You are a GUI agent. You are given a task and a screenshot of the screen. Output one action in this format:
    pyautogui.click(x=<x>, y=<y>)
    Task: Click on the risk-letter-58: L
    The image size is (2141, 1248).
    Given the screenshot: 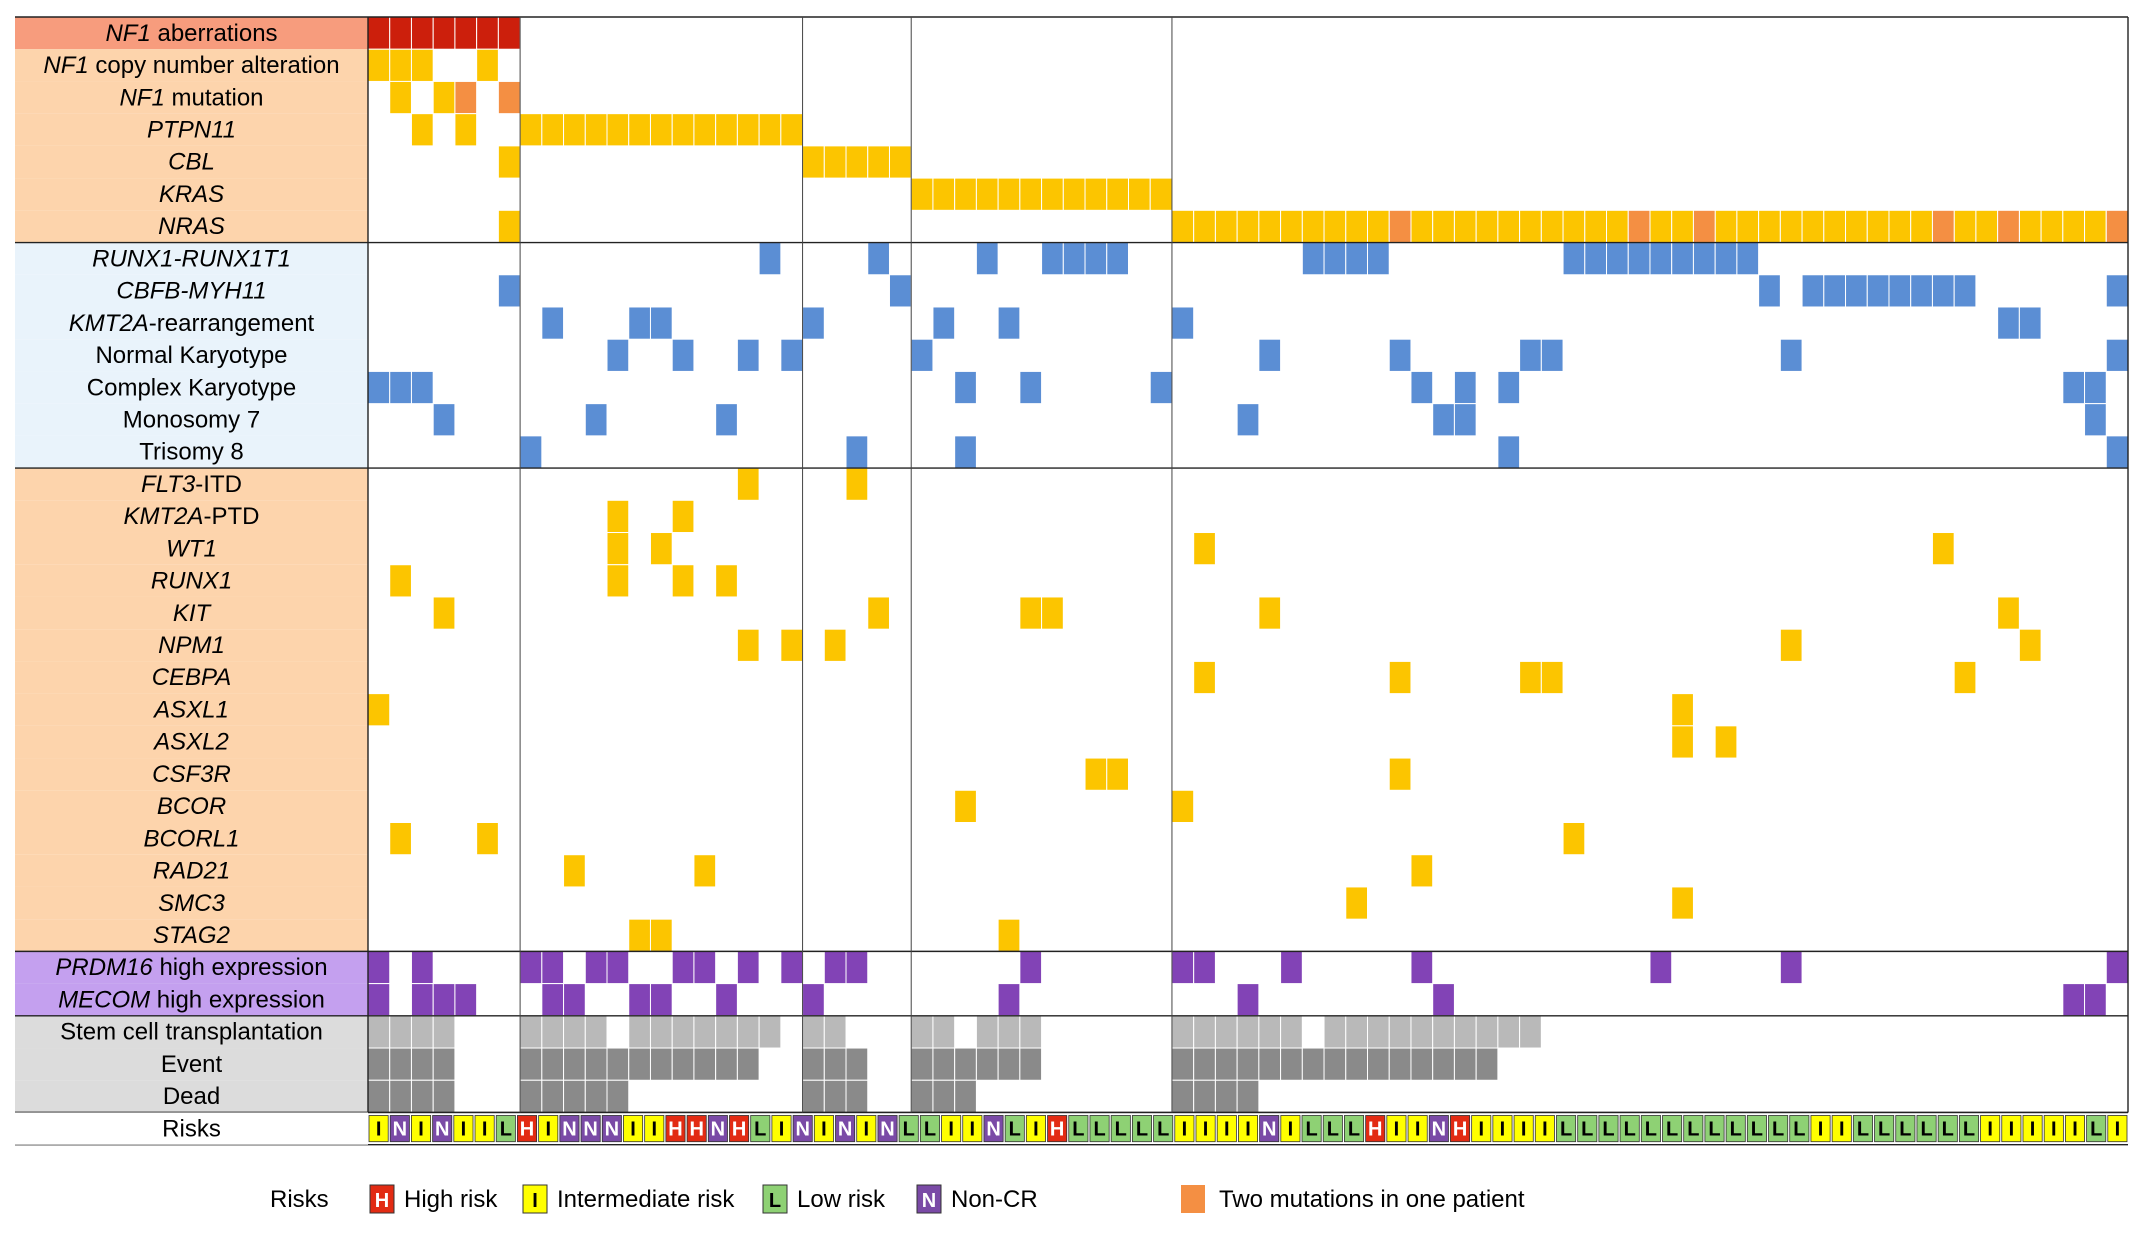 What is the action you would take?
    pyautogui.click(x=1587, y=1130)
    